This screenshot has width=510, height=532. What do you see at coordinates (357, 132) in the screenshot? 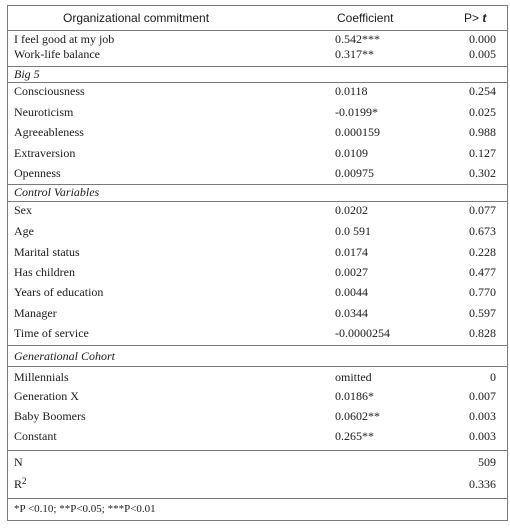
I see `row-coefficient: 0.000159` at bounding box center [357, 132].